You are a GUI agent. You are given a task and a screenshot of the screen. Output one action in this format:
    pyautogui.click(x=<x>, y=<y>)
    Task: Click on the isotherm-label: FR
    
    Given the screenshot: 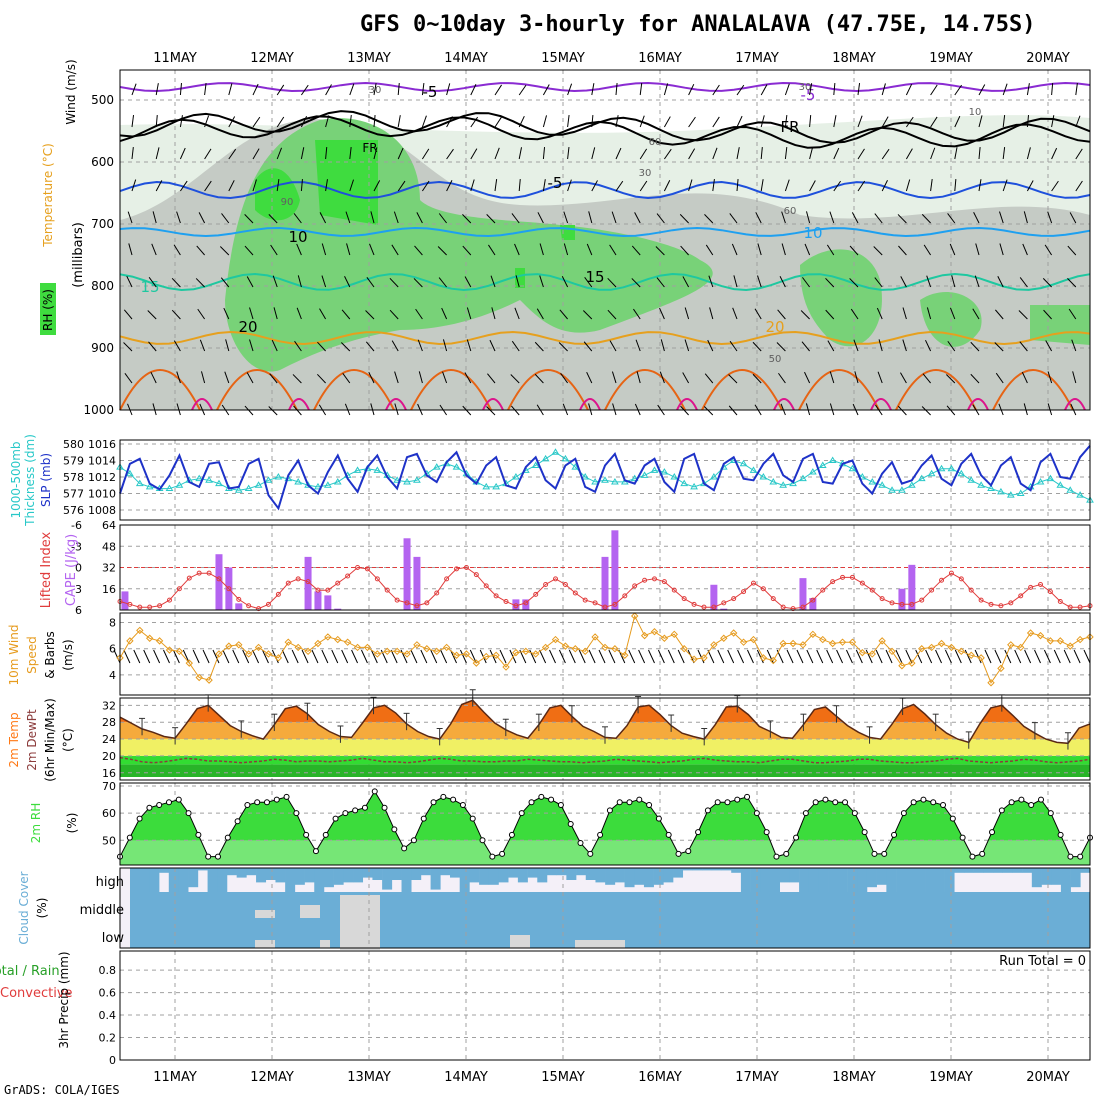 What is the action you would take?
    pyautogui.click(x=369, y=148)
    